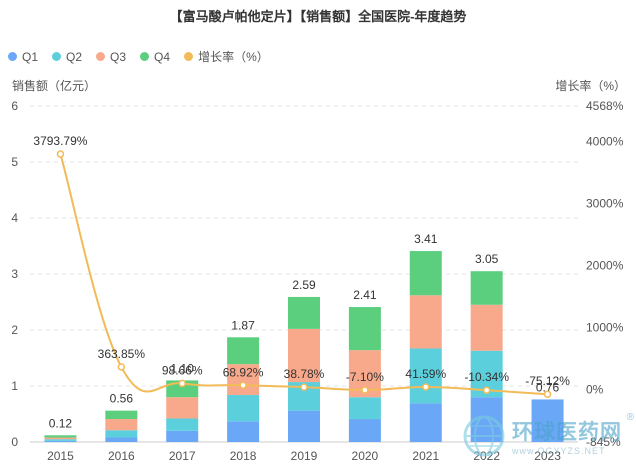 The height and width of the screenshot is (470, 636). Describe the element at coordinates (484, 436) in the screenshot. I see `globe-icon` at that location.